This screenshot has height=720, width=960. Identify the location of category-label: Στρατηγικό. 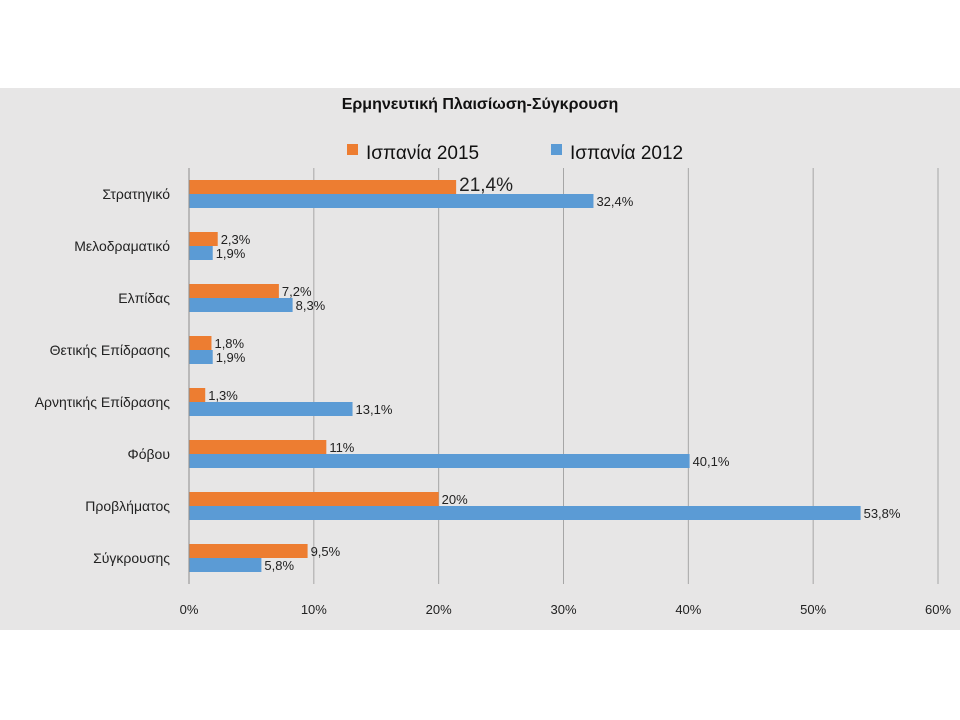
(136, 194).